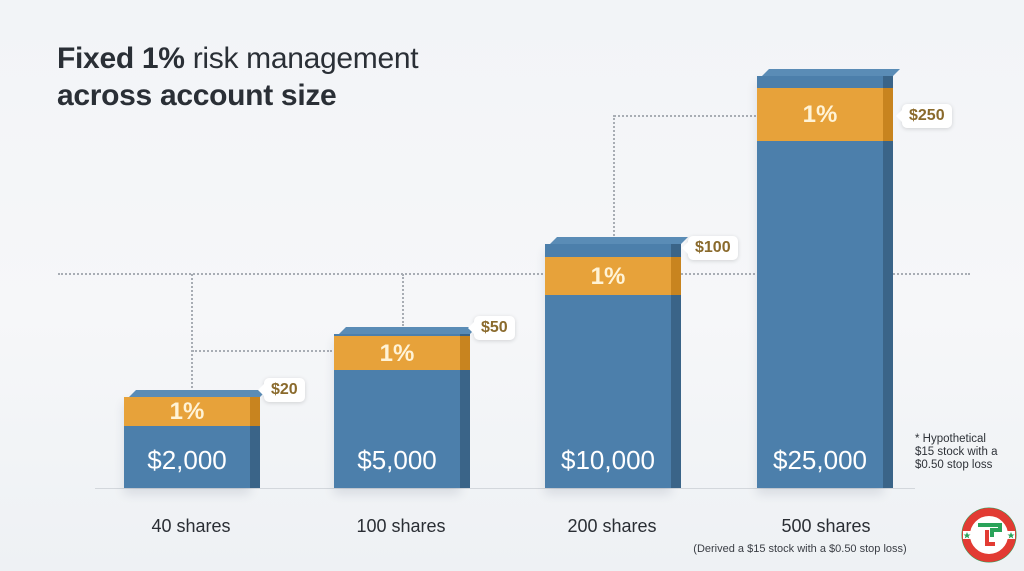 The image size is (1024, 571). Describe the element at coordinates (187, 460) in the screenshot. I see `account-amount-label: $2,000` at that location.